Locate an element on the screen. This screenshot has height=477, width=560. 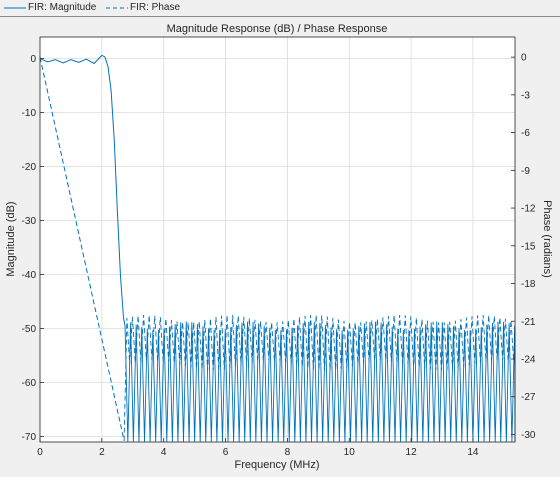
x-tick-label: 10 is located at coordinates (350, 452).